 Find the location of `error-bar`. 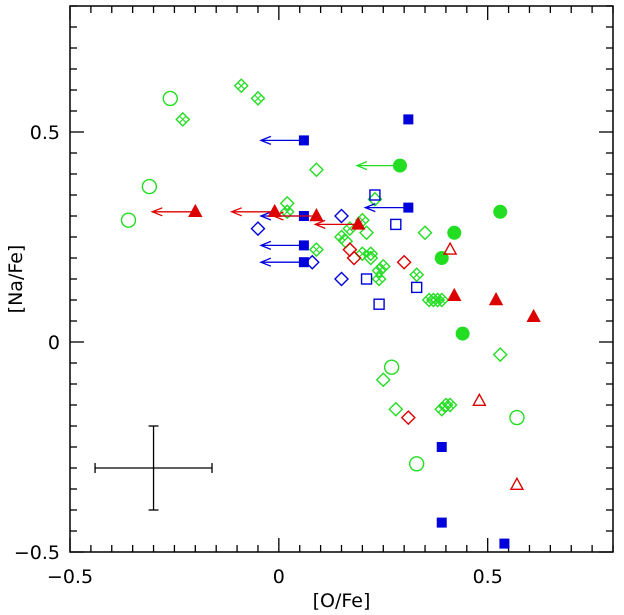

error-bar is located at coordinates (153, 468).